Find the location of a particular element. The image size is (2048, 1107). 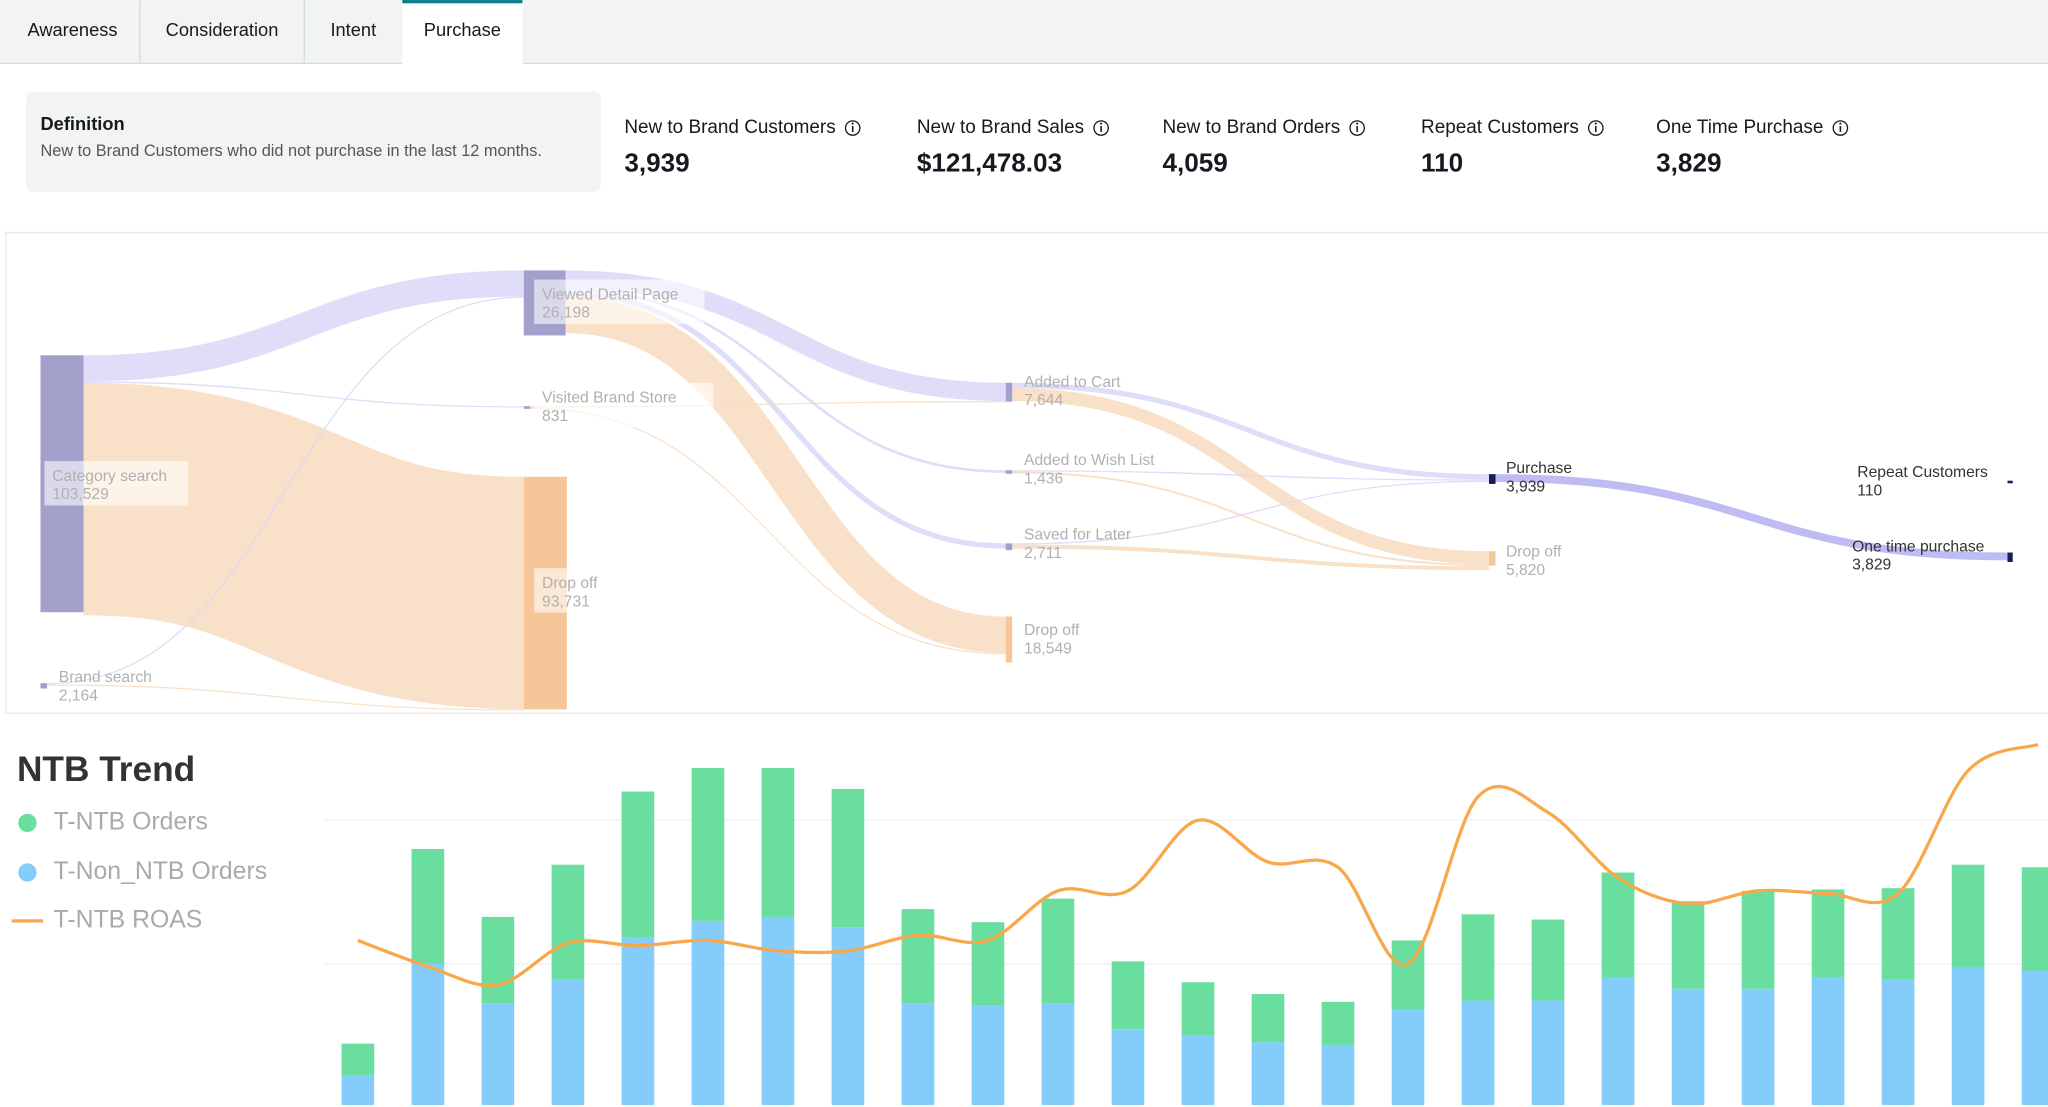

definition-box is located at coordinates (313, 142).